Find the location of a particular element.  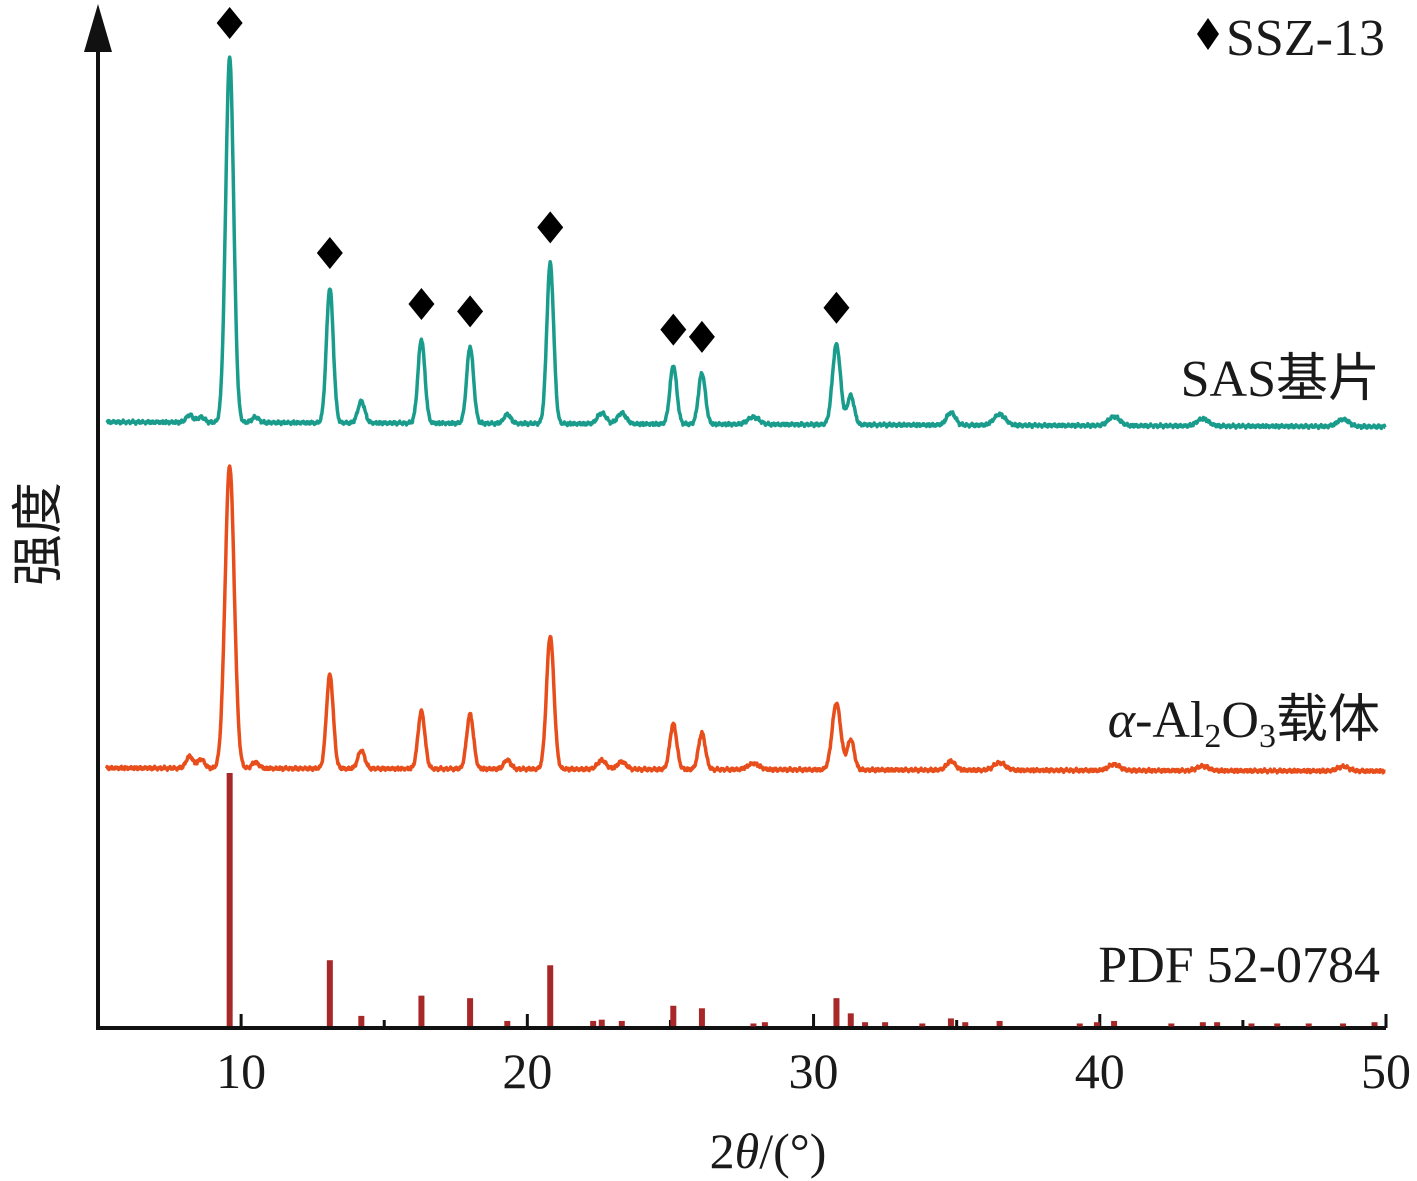

legend-diamond-icon is located at coordinates (1208, 34).